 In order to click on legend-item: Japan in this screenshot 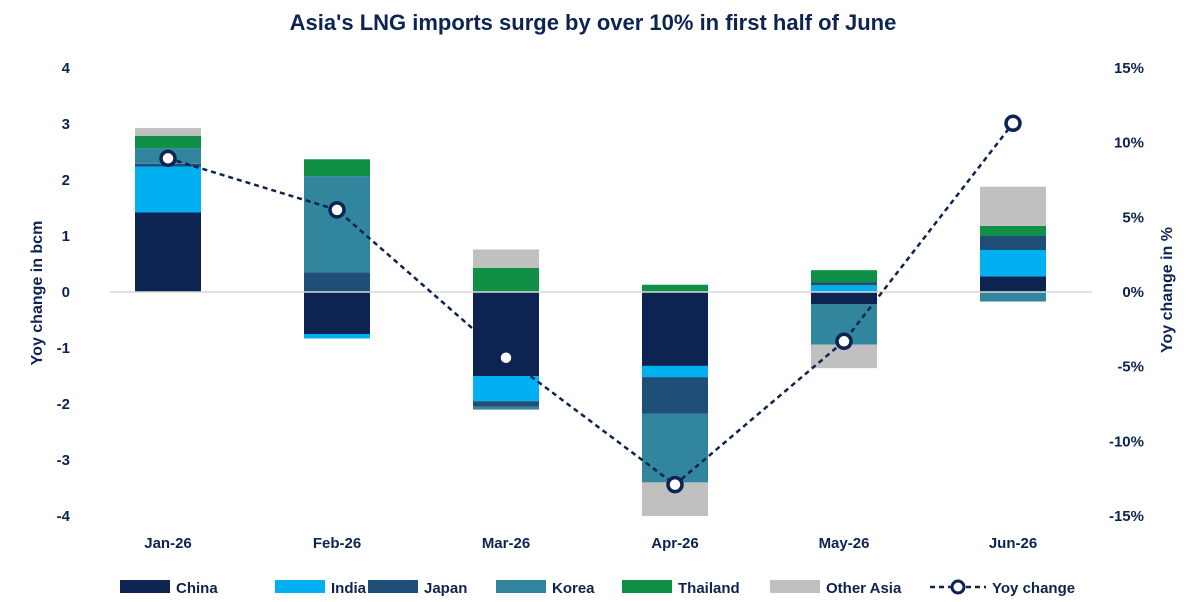, I will do `click(417, 588)`.